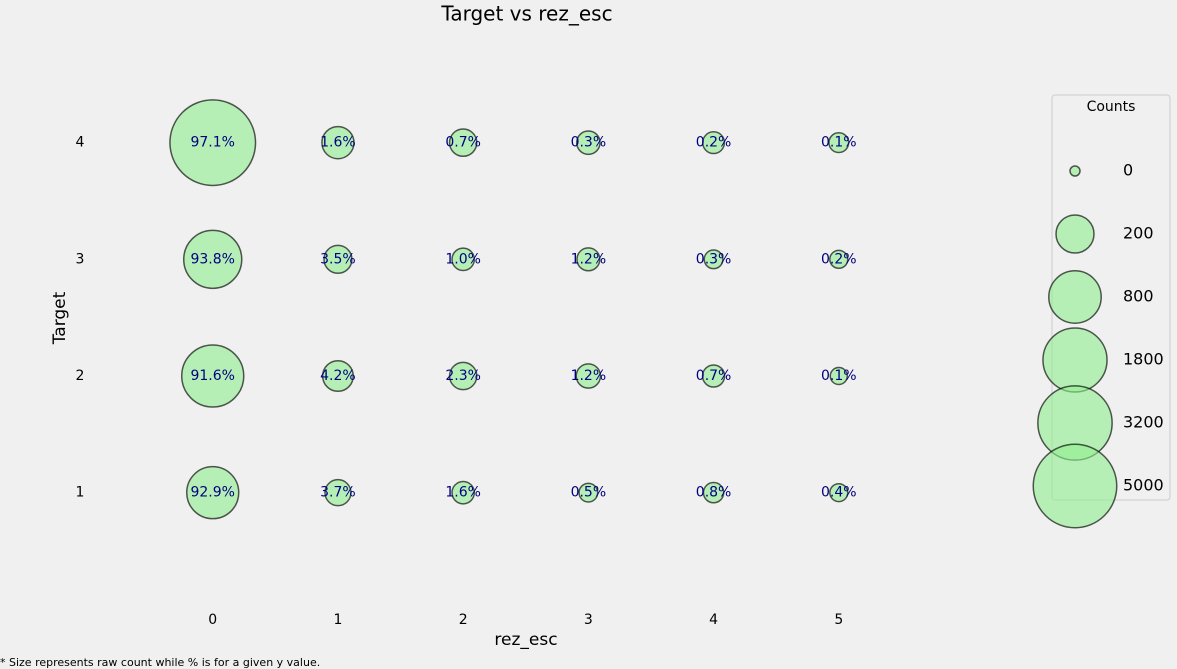 The height and width of the screenshot is (669, 1177). What do you see at coordinates (1143, 422) in the screenshot?
I see `legend-label: 3200` at bounding box center [1143, 422].